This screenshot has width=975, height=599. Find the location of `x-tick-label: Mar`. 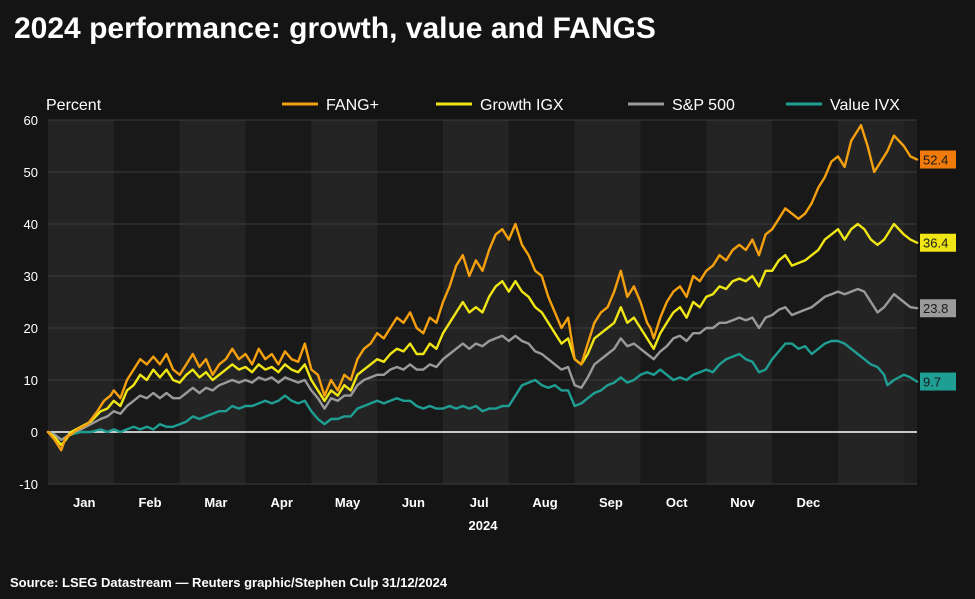

x-tick-label: Mar is located at coordinates (215, 502).